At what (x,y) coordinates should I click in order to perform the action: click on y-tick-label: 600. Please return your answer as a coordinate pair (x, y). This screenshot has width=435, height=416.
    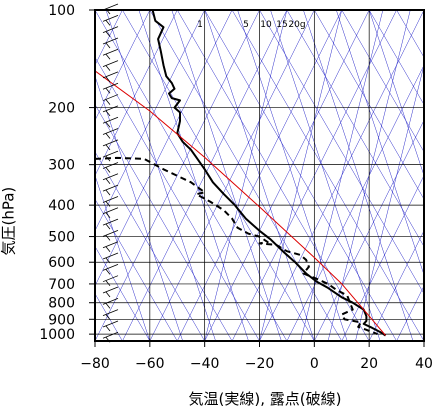
    Looking at the image, I should click on (61, 263).